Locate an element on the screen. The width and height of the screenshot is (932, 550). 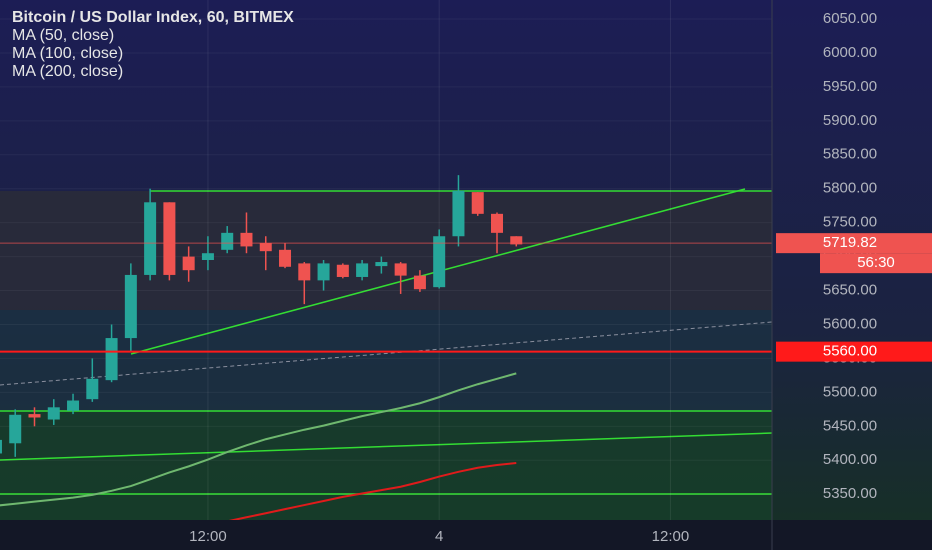
y-tick-label: 6050.00 is located at coordinates (850, 18).